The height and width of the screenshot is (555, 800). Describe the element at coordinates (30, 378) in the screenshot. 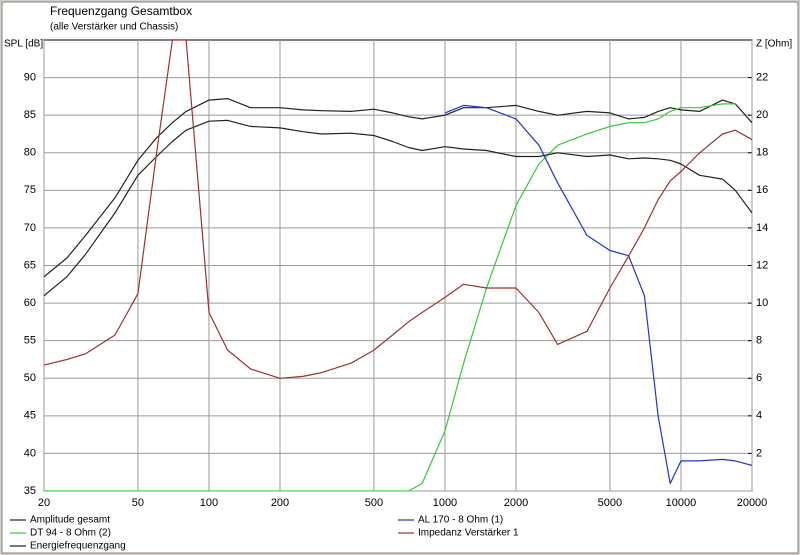

I see `y-tick-label: 50` at that location.